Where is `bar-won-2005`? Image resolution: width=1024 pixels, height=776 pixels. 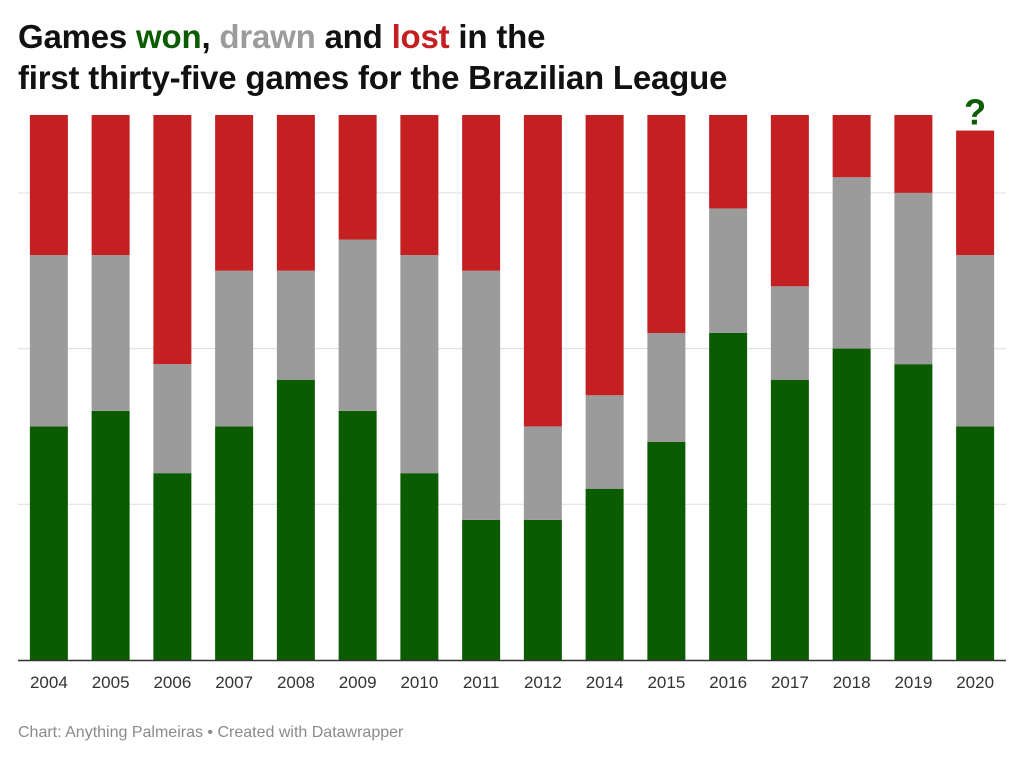 bar-won-2005 is located at coordinates (110, 535).